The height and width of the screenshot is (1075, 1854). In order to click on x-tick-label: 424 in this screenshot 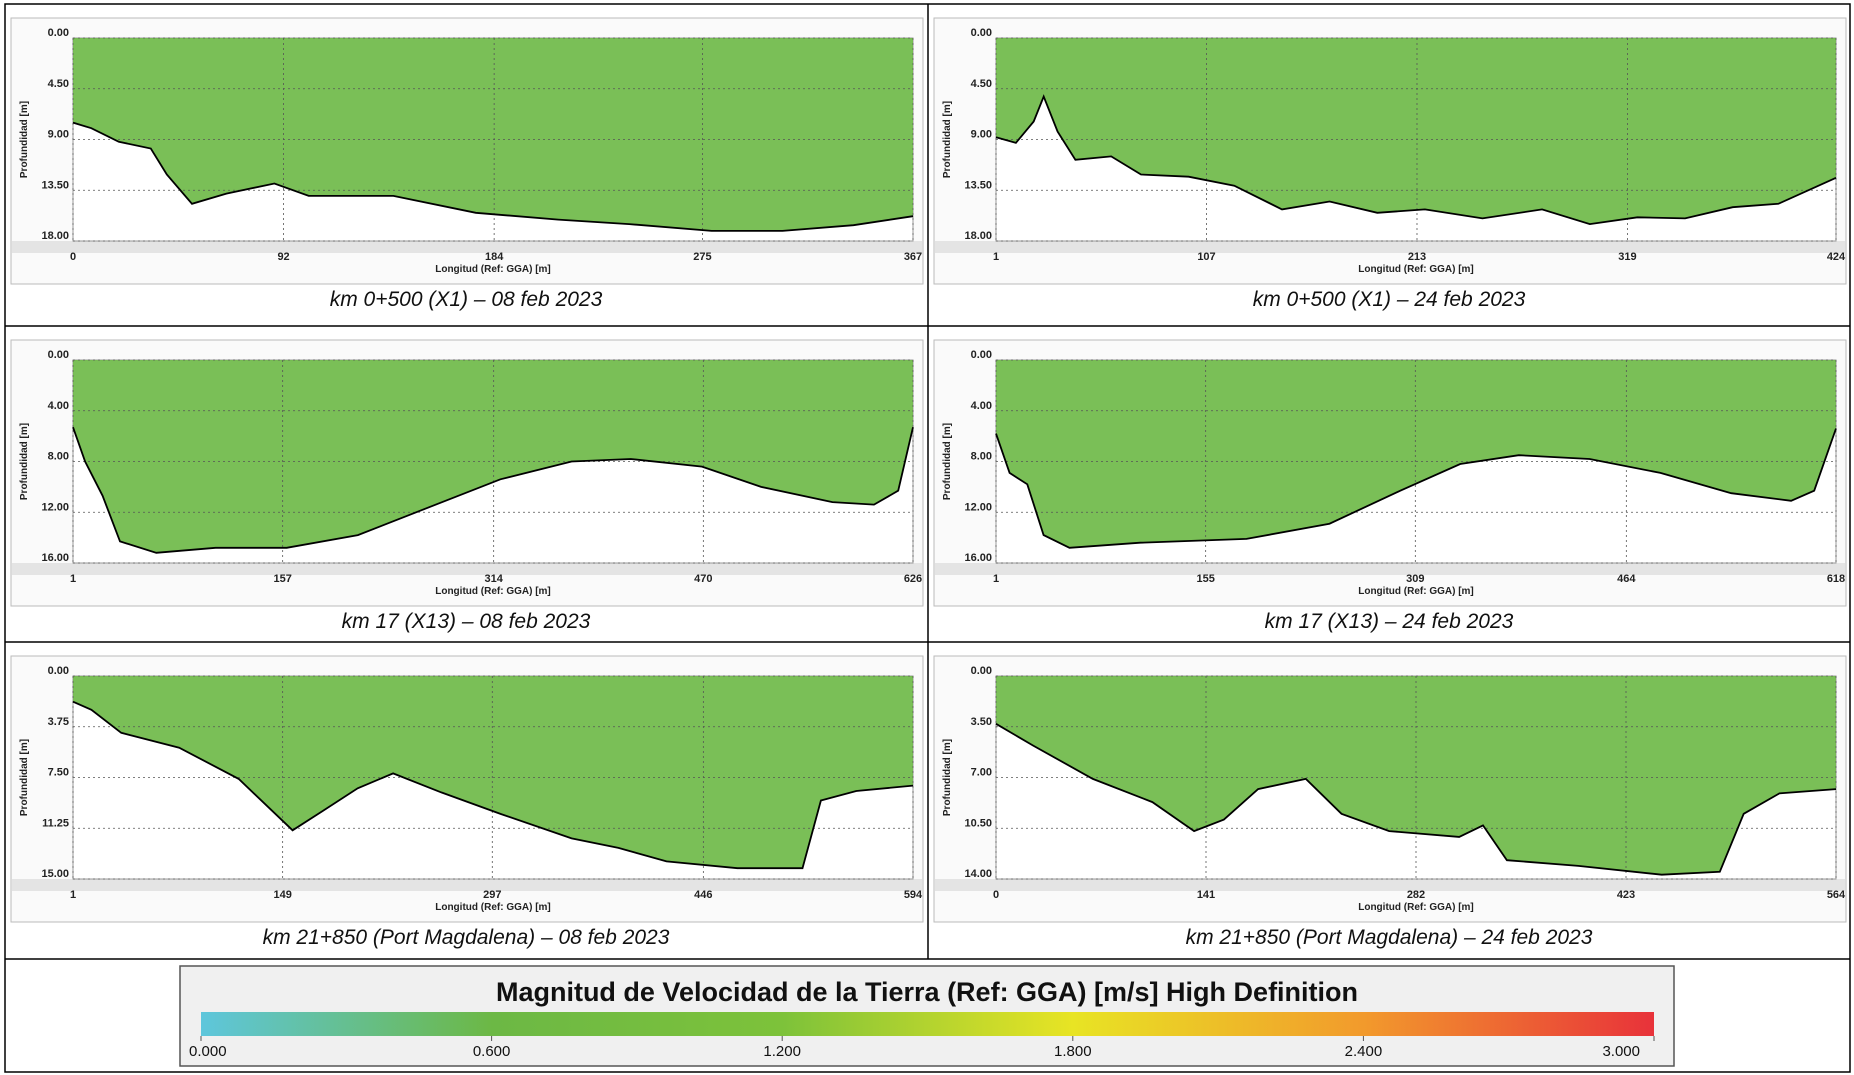, I will do `click(1836, 257)`.